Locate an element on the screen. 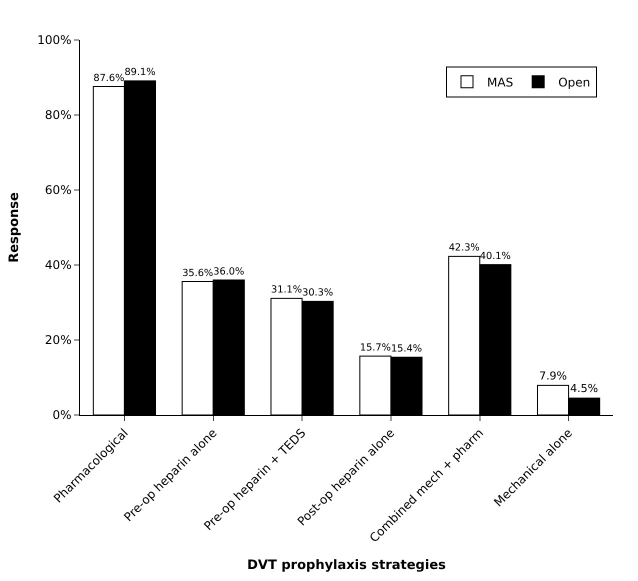  data-label: 7.9% is located at coordinates (553, 375).